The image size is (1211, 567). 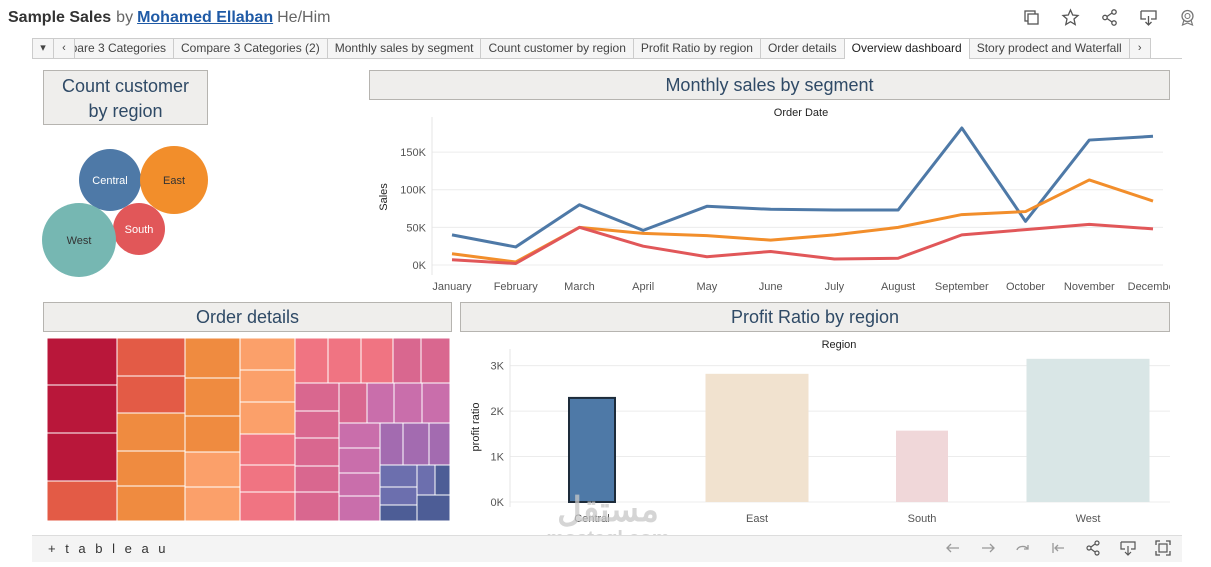 What do you see at coordinates (769, 85) in the screenshot?
I see `monthly-sales-title: Monthly sales by segment` at bounding box center [769, 85].